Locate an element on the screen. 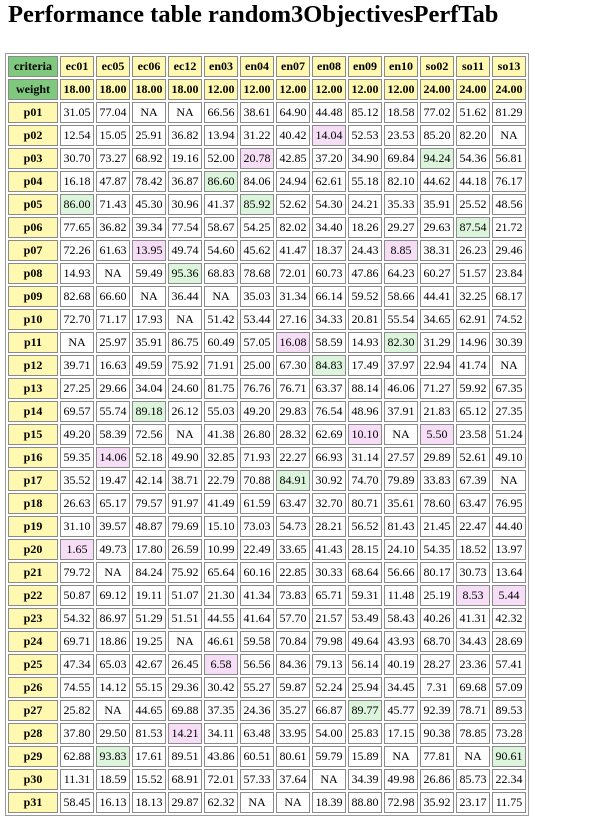 Image resolution: width=593 pixels, height=816 pixels. value-cell: 79.98 is located at coordinates (329, 641).